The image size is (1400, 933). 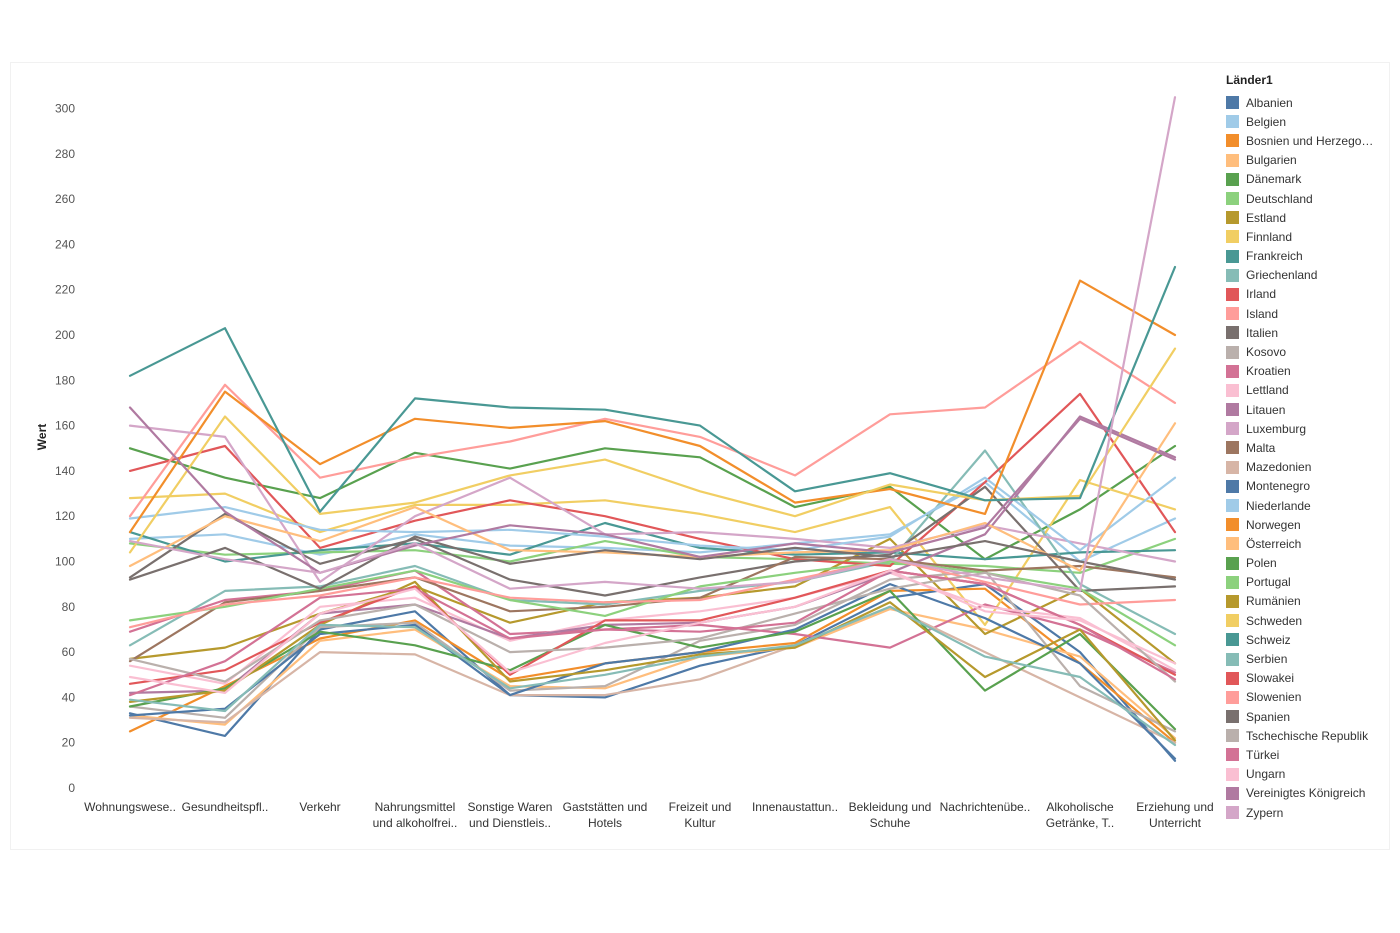 I want to click on legend-item-danemark: Dänemark, so click(x=1311, y=179).